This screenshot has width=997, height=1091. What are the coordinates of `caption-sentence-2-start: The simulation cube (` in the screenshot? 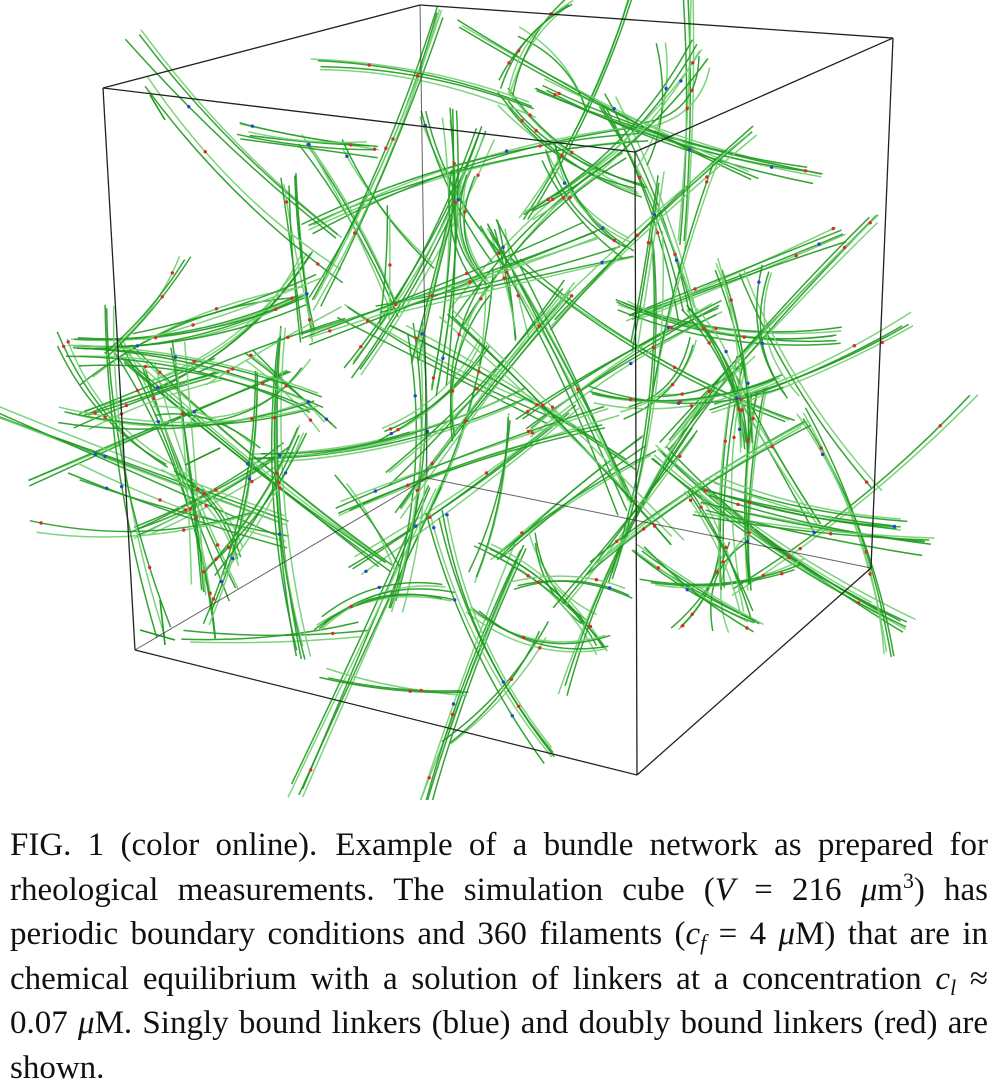 It's located at (554, 889).